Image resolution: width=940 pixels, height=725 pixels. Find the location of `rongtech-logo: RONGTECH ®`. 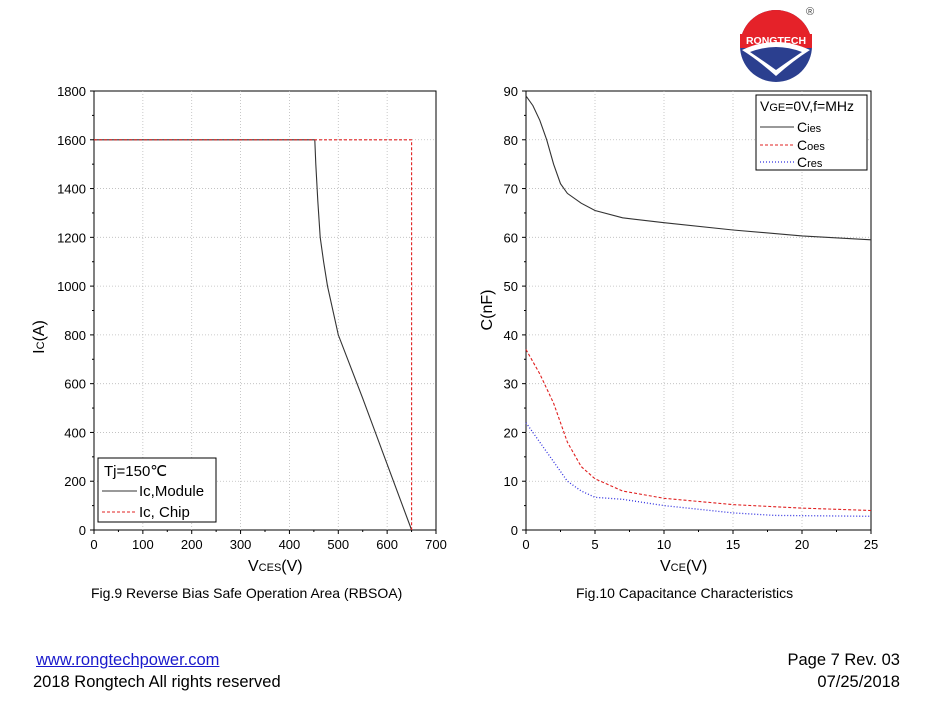

rongtech-logo: RONGTECH ® is located at coordinates (778, 44).